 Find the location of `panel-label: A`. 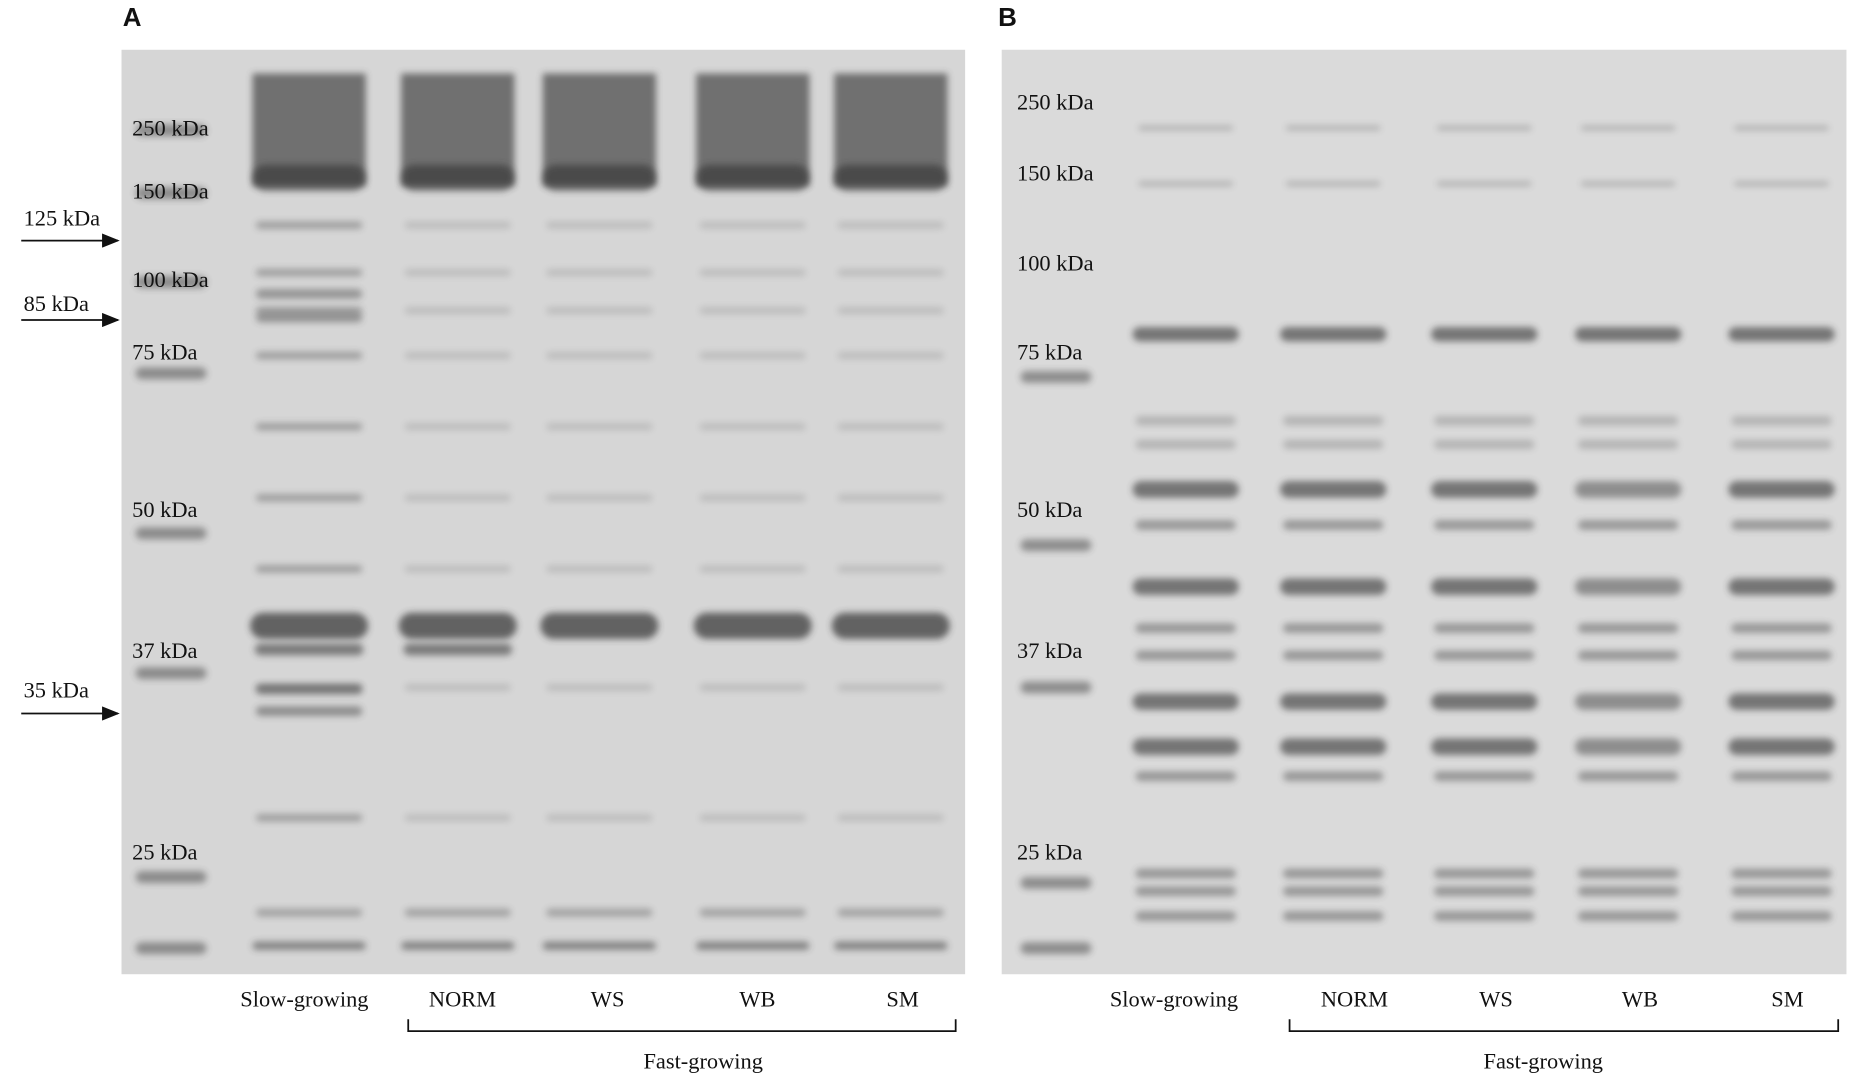

panel-label: A is located at coordinates (132, 17).